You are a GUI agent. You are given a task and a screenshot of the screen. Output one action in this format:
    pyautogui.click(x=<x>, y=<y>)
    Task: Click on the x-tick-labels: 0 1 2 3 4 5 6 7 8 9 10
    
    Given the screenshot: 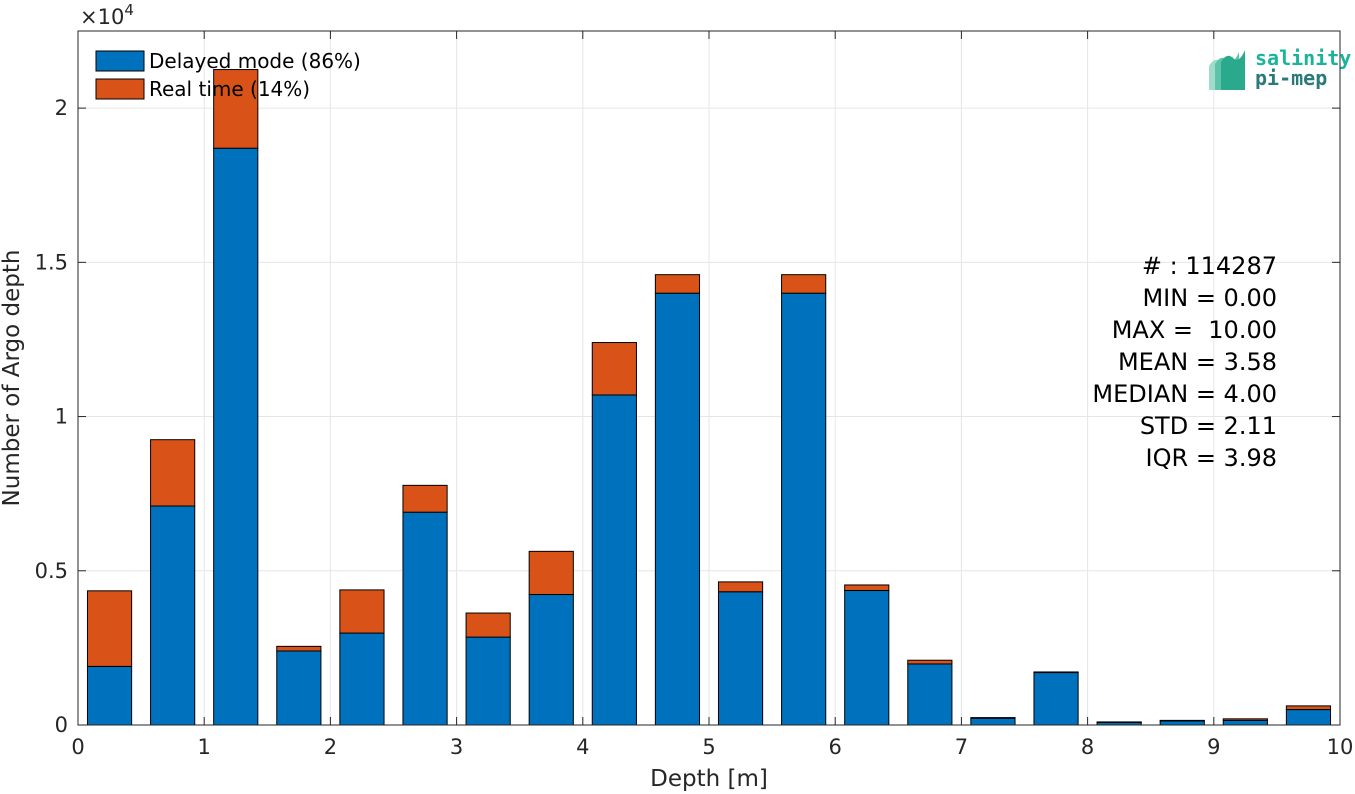 What is the action you would take?
    pyautogui.click(x=712, y=747)
    